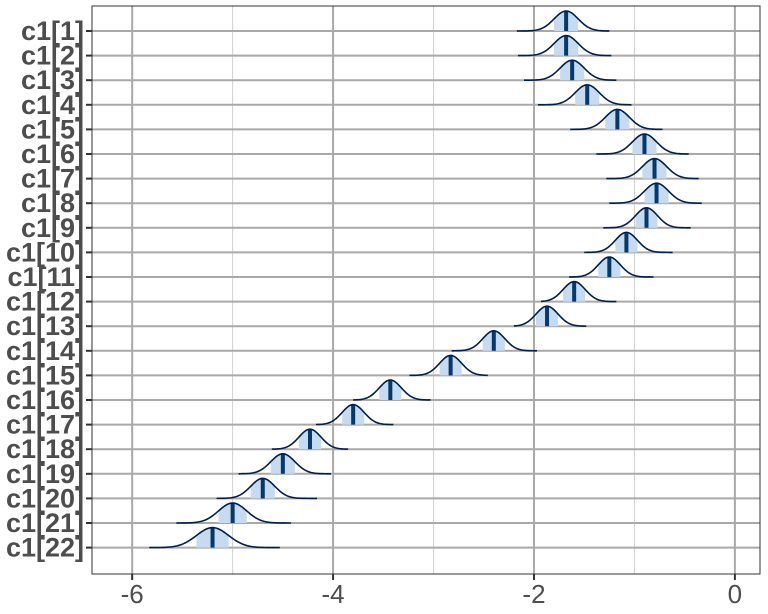  Describe the element at coordinates (735, 594) in the screenshot. I see `x-tick-label: 0` at that location.